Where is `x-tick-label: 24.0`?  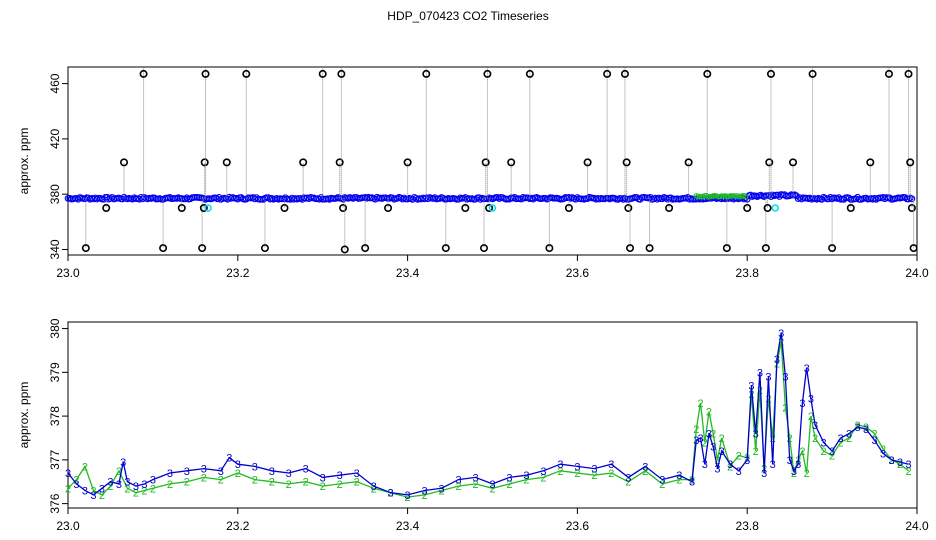
x-tick-label: 24.0 is located at coordinates (917, 526).